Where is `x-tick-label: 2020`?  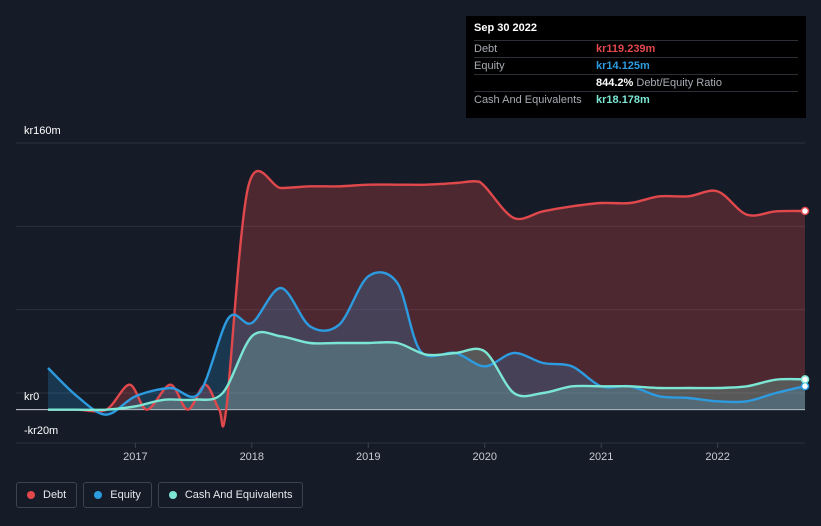 x-tick-label: 2020 is located at coordinates (484, 457).